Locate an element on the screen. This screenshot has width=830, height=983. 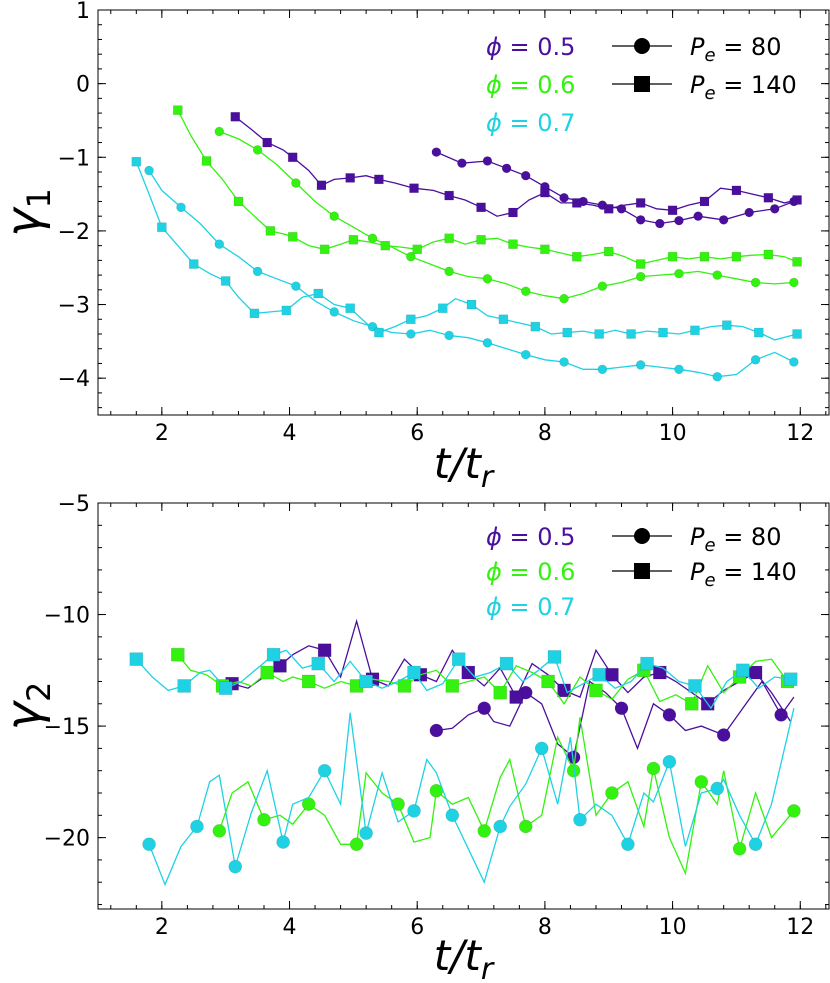
y-tick-label: −5 is located at coordinates (74, 504).